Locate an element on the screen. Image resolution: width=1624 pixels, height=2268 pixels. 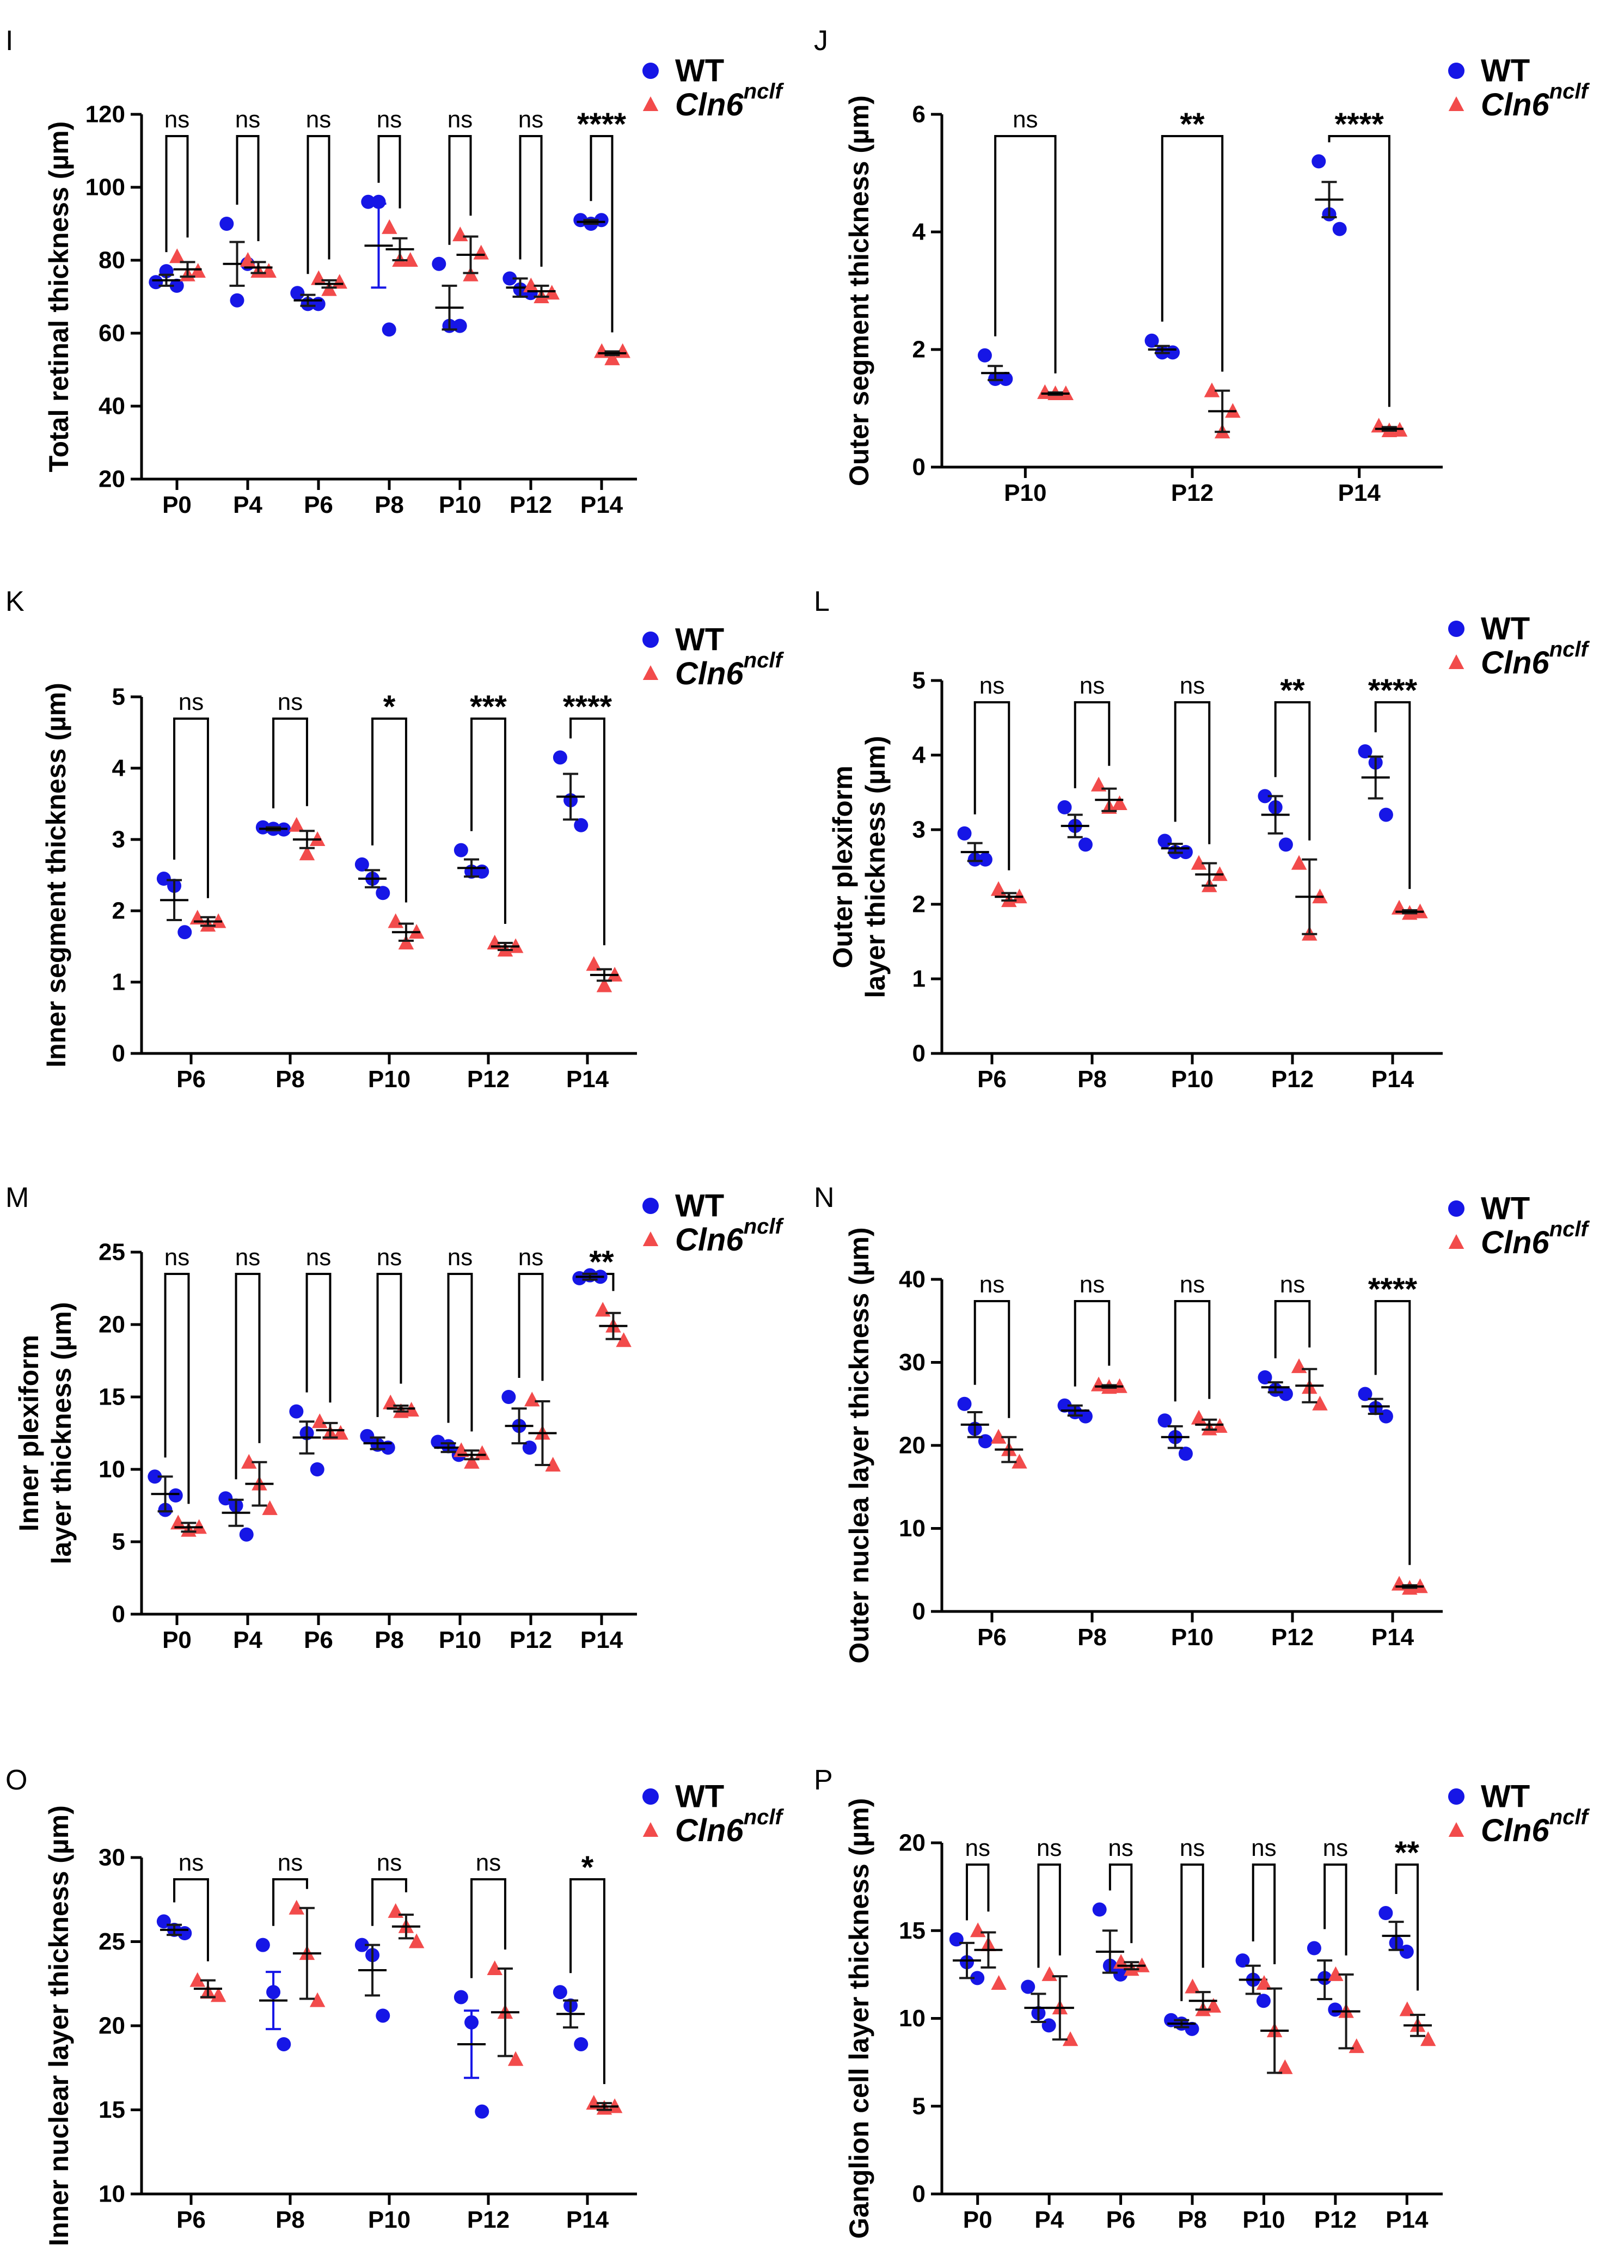
y-tick-label: 10 is located at coordinates (912, 1528).